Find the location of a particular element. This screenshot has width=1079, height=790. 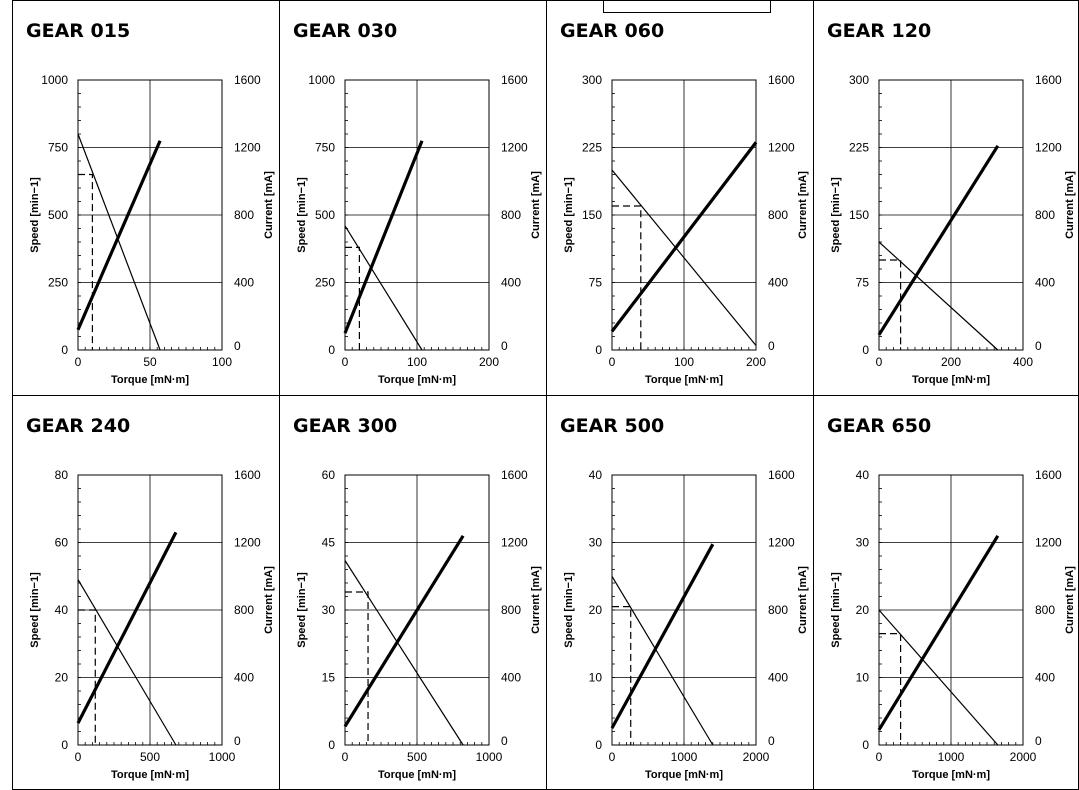

y-left-tick-label: 250 is located at coordinates (58, 283).